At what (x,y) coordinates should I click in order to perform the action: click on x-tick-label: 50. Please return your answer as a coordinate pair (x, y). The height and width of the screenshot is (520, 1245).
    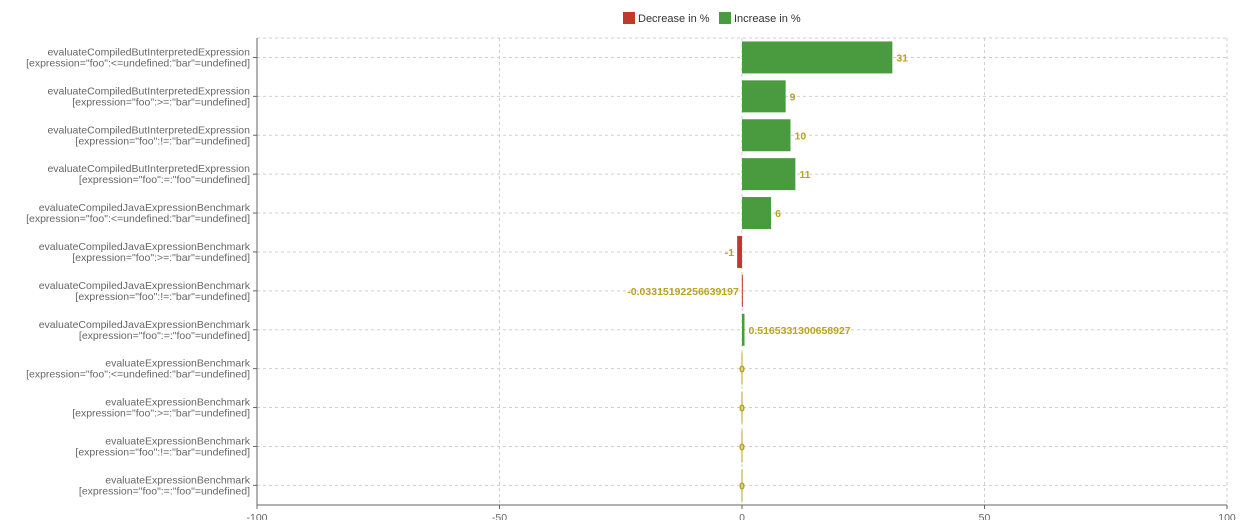
    Looking at the image, I should click on (985, 516).